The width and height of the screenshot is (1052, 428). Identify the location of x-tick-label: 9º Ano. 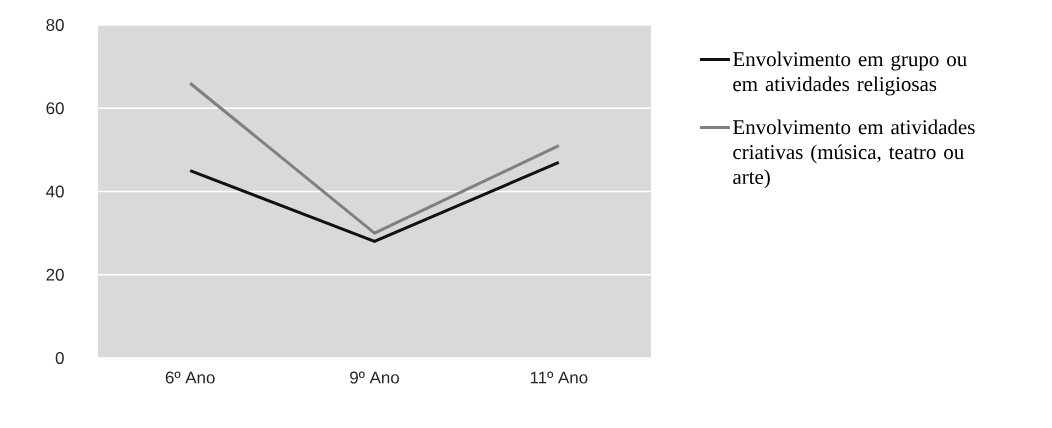
(374, 377).